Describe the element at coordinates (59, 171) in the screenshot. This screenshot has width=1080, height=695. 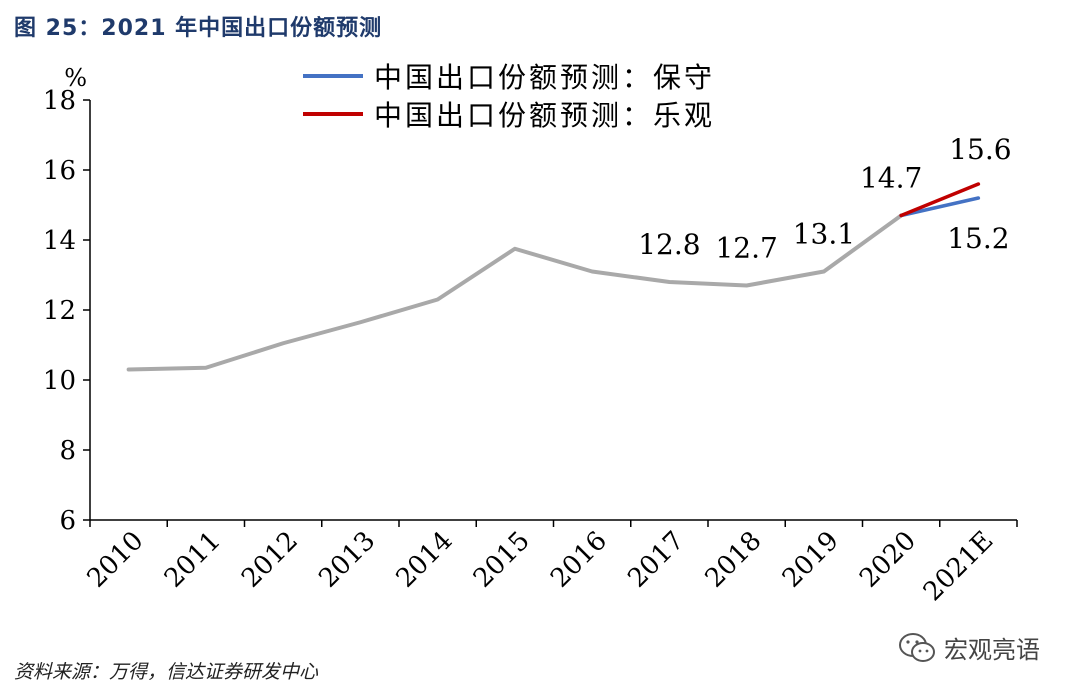
I see `y-tick-label: 16` at that location.